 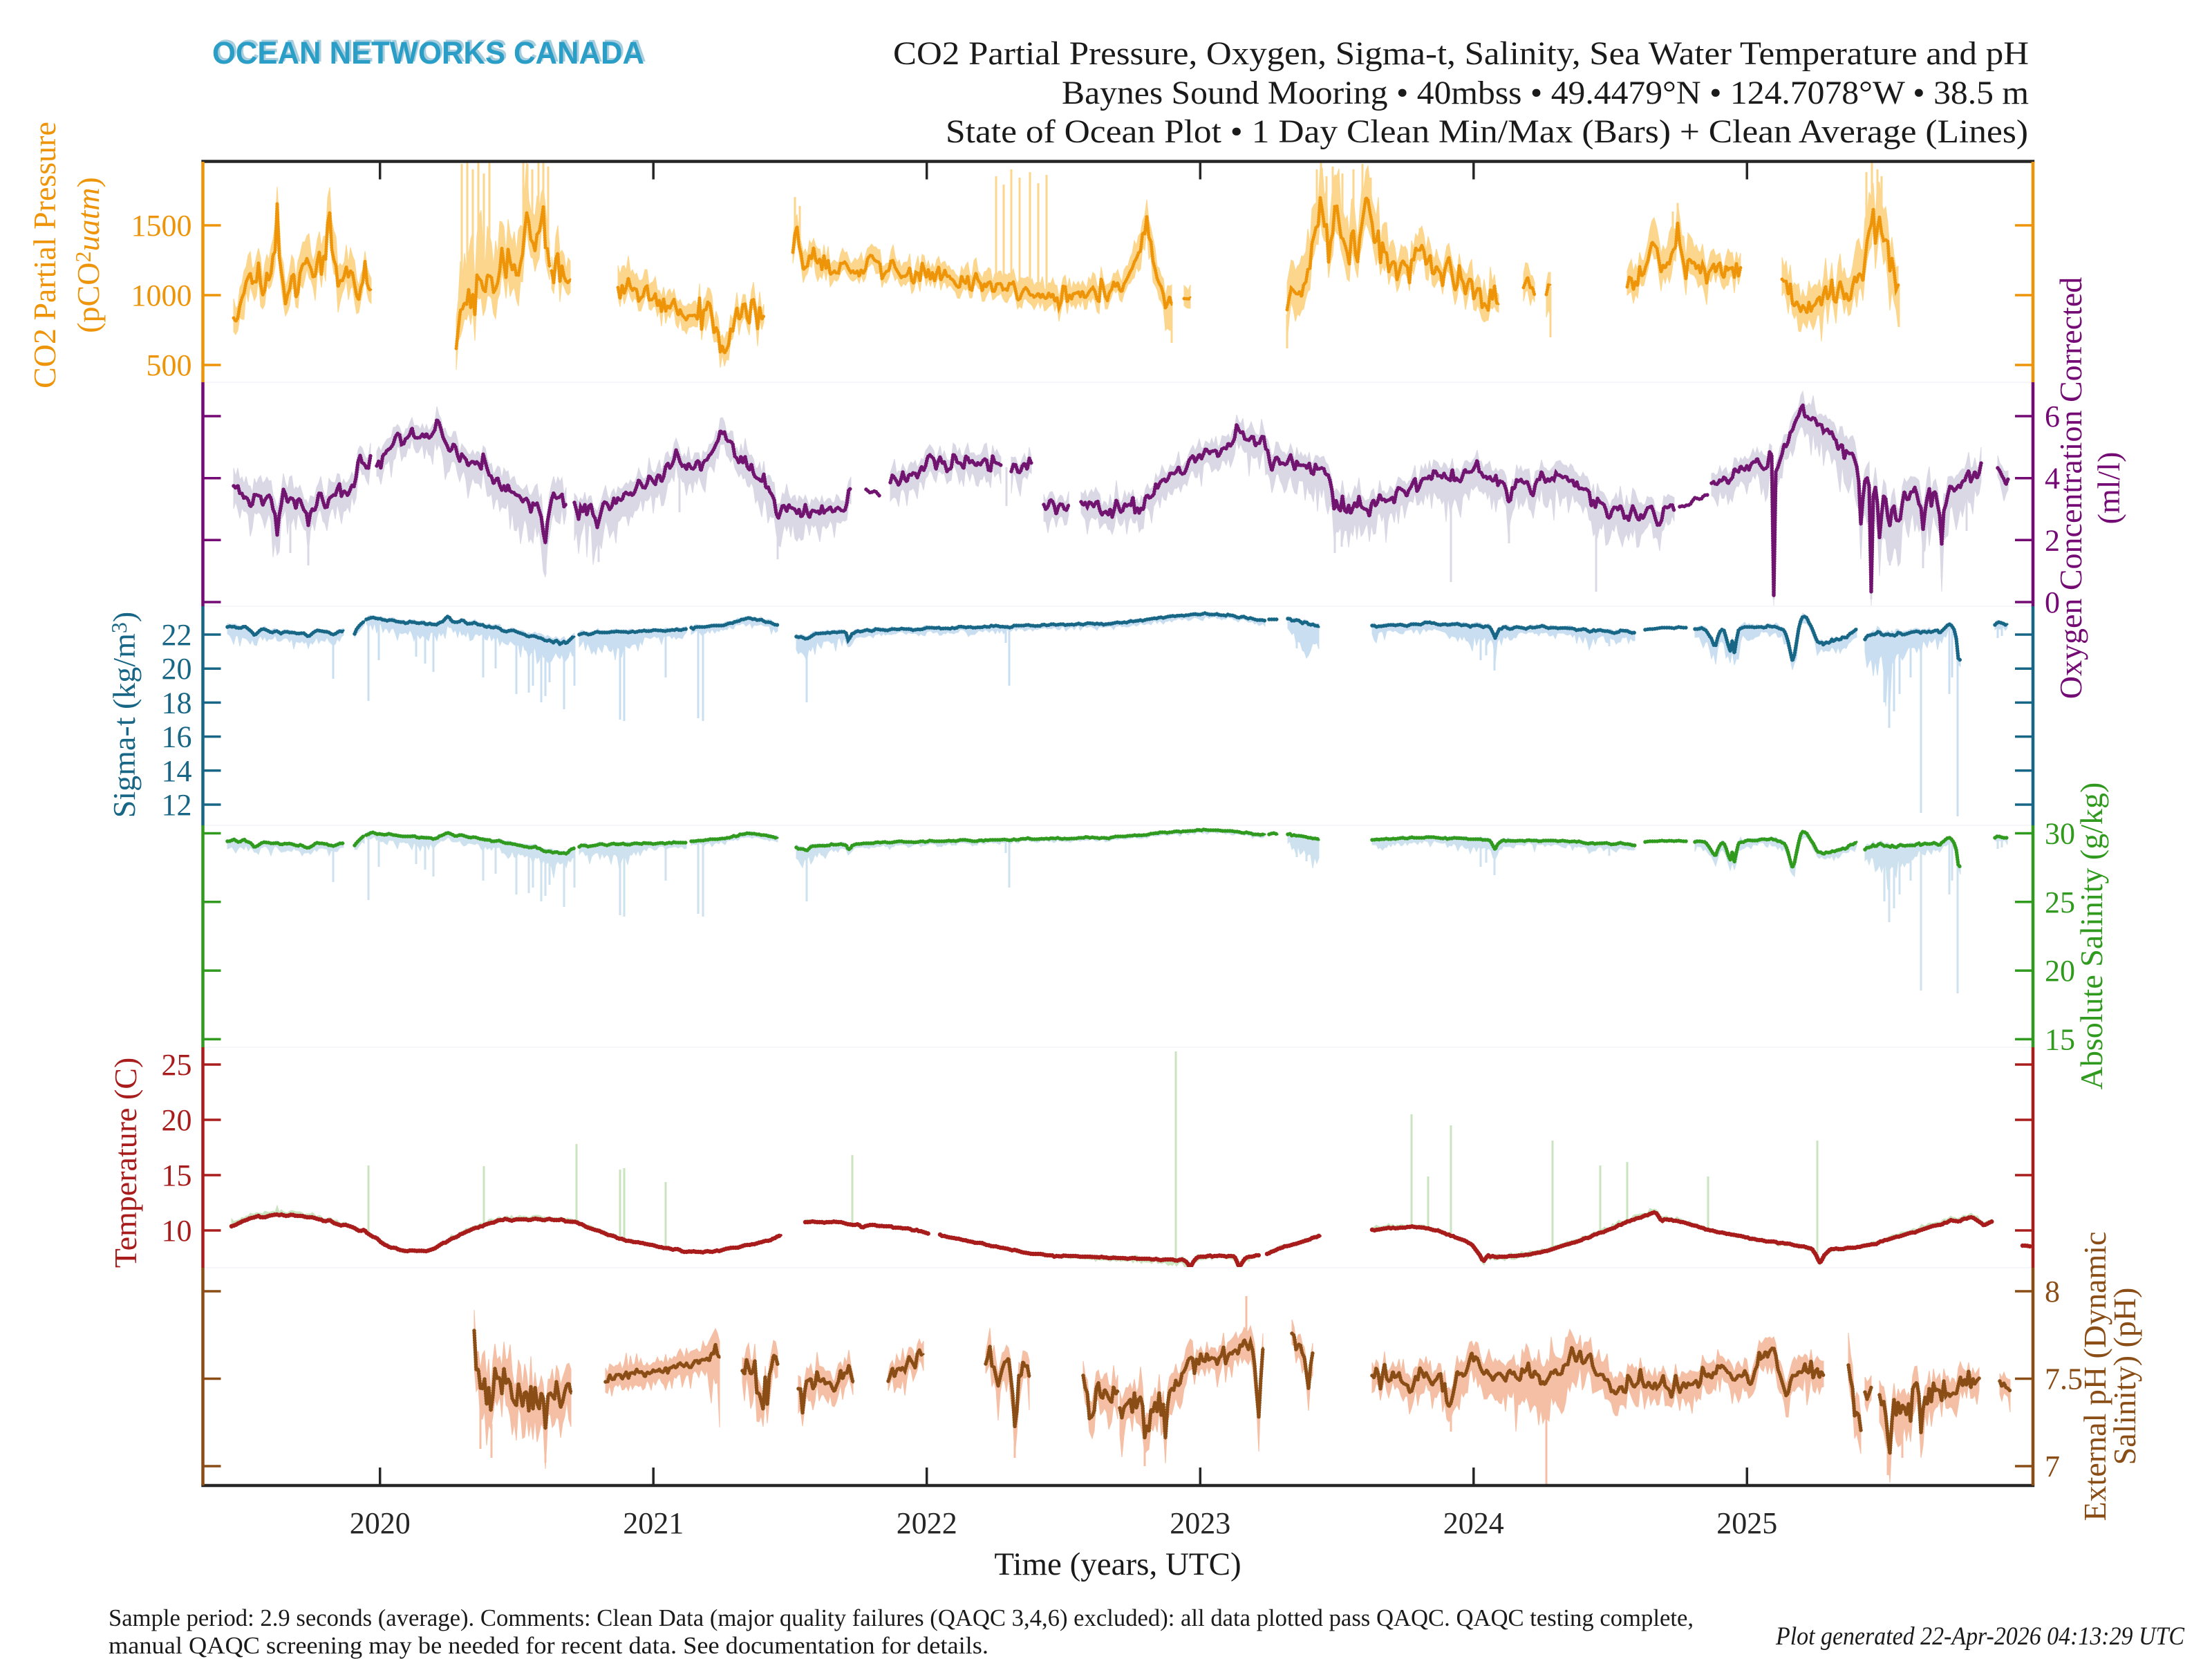 What do you see at coordinates (2108, 488) in the screenshot?
I see `svg-text: (ml/l)` at bounding box center [2108, 488].